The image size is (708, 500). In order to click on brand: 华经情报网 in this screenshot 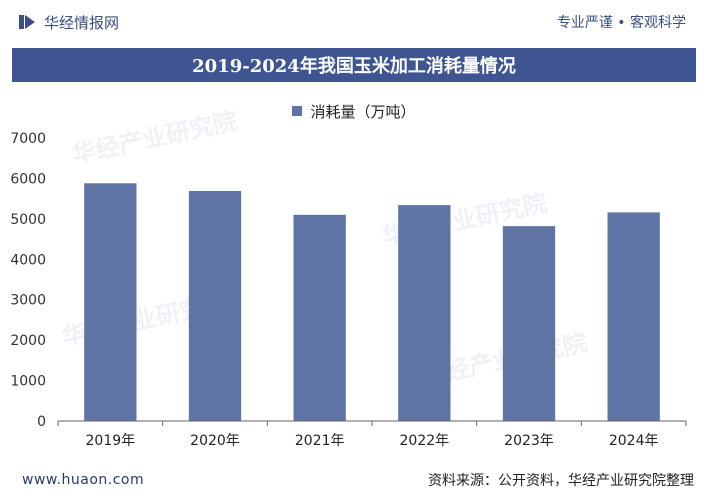, I will do `click(68, 22)`.